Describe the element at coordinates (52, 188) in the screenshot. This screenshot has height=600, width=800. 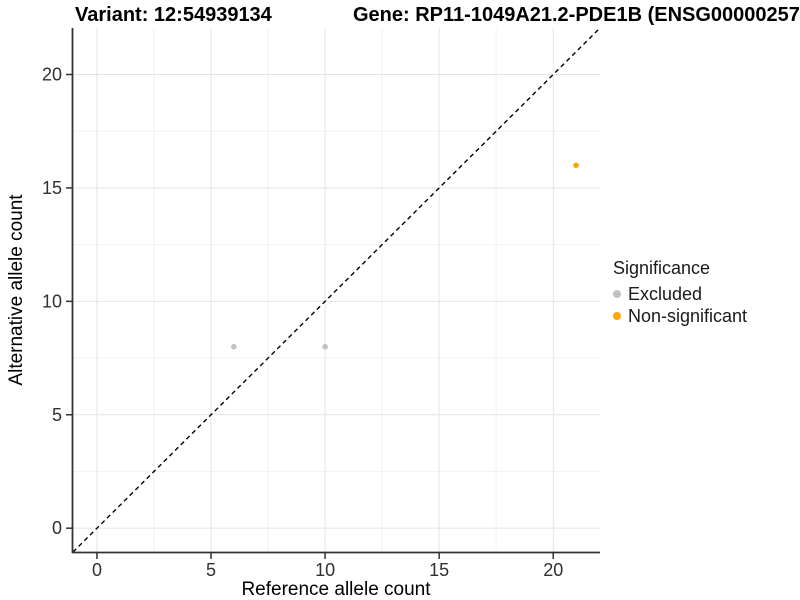
I see `y-tick-label: 15` at that location.